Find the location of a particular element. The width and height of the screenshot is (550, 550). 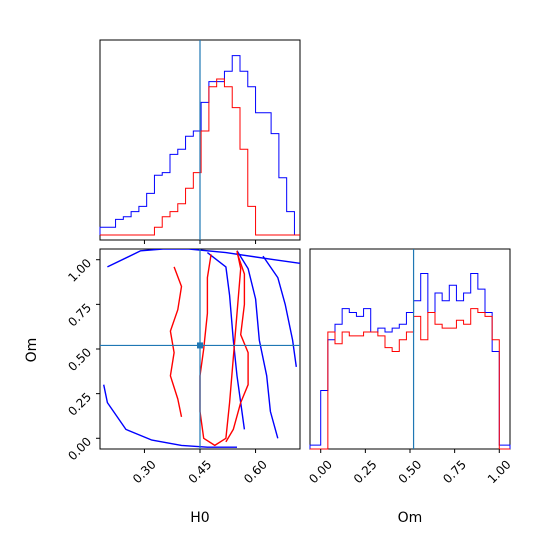

scatter-xtick-label-2: 0.60 is located at coordinates (255, 471).